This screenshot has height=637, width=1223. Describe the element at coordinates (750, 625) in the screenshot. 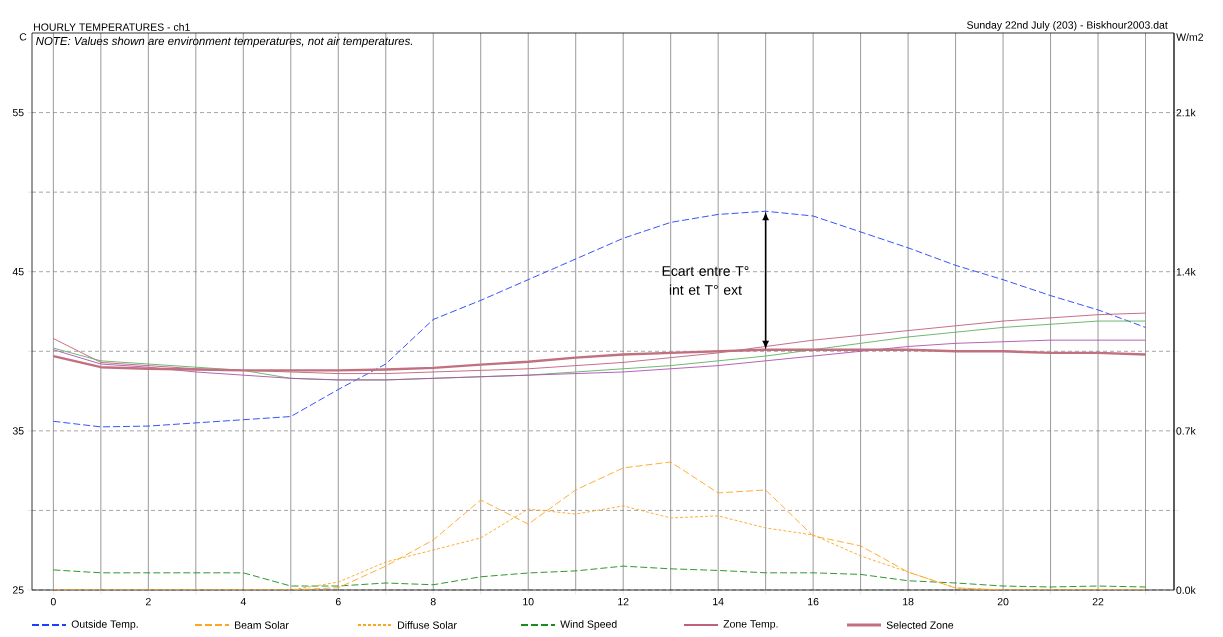

I see `legend-label: Zone Temp.` at that location.